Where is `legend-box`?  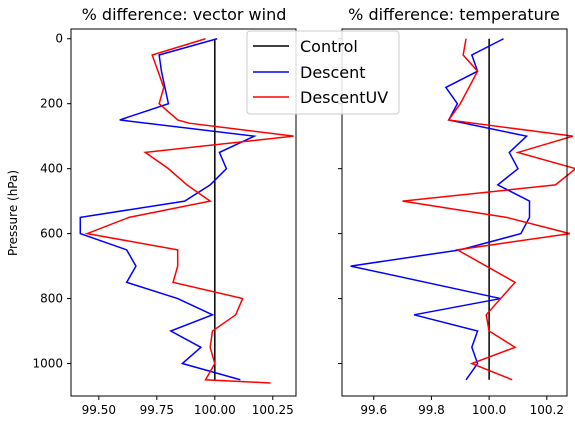 legend-box is located at coordinates (323, 72).